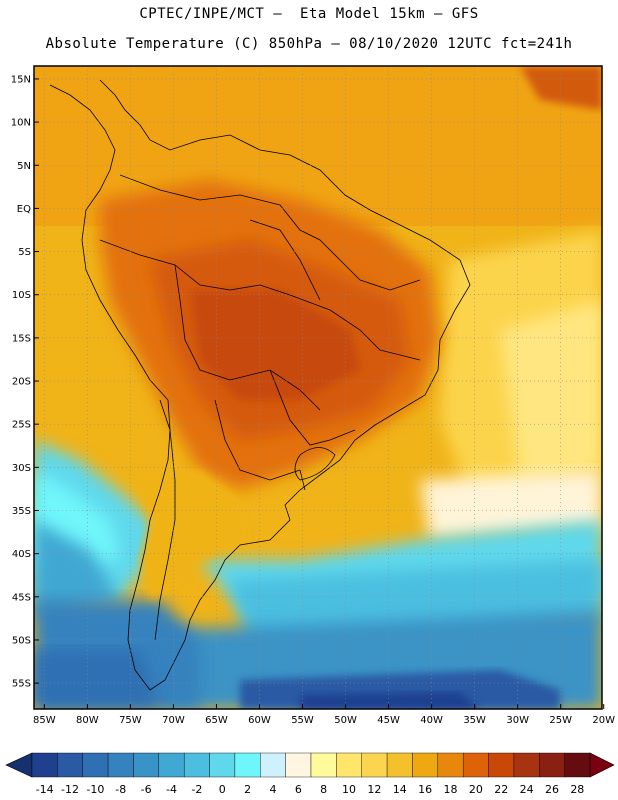 Image resolution: width=618 pixels, height=800 pixels. Describe the element at coordinates (21, 640) in the screenshot. I see `lat-label: 50S` at that location.